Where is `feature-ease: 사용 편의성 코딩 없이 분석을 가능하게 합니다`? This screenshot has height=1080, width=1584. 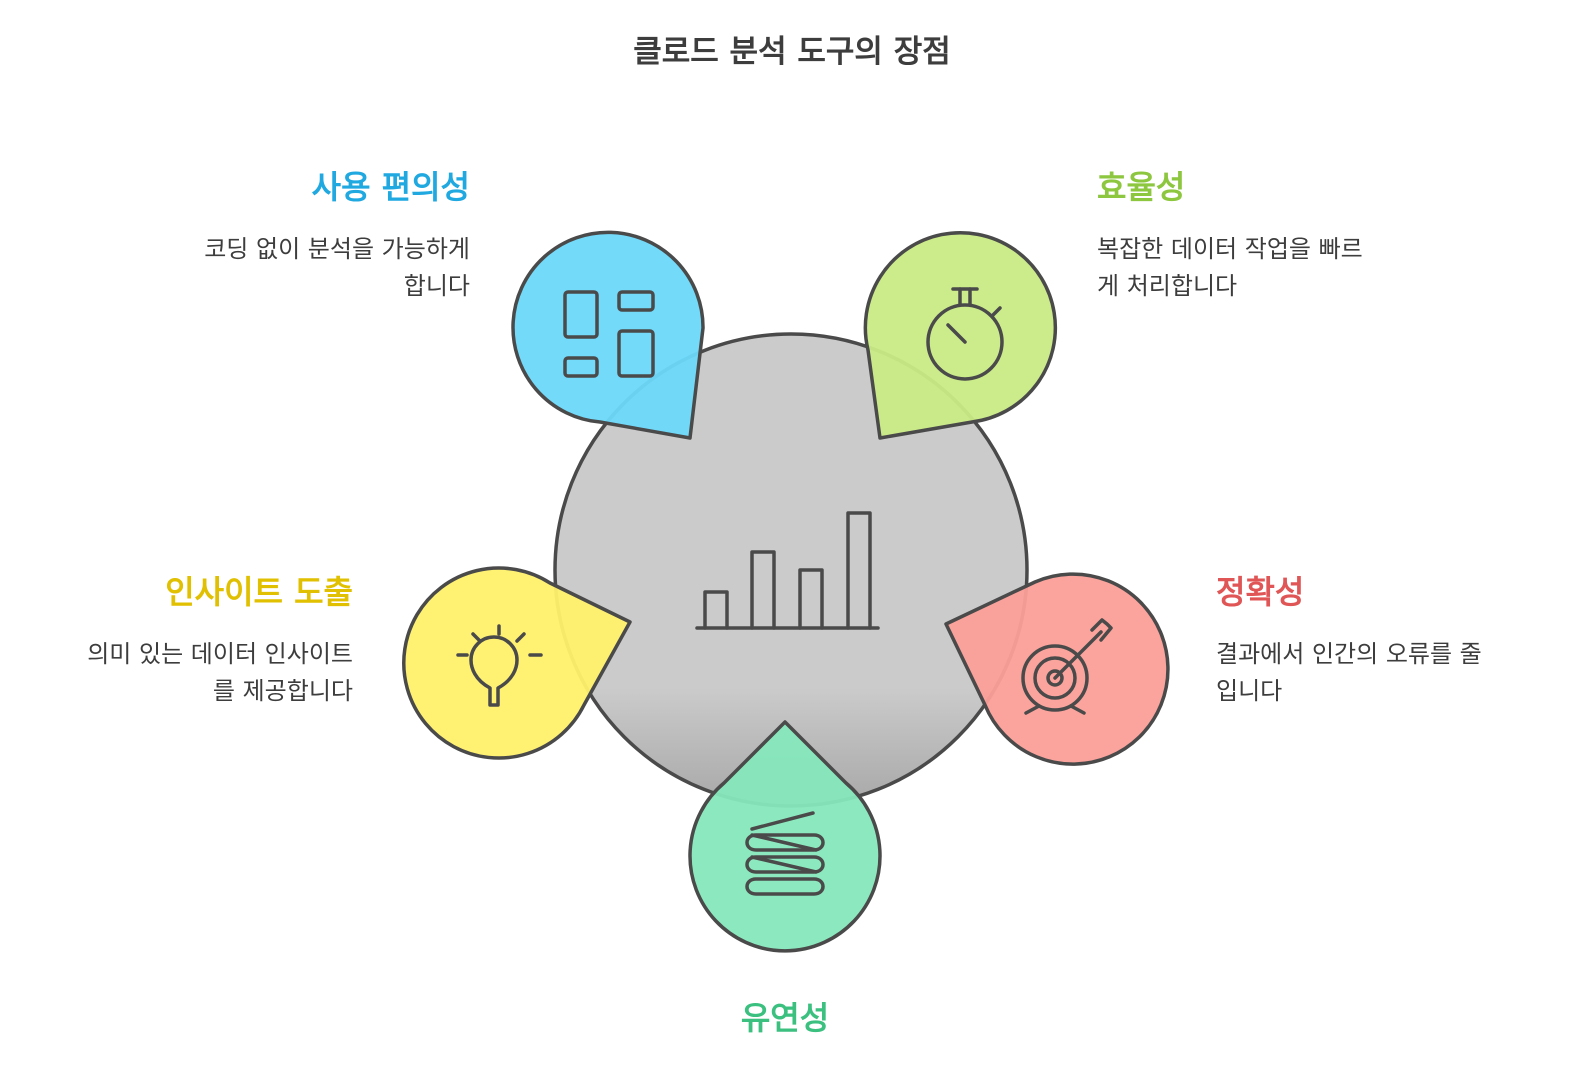
feature-ease: 사용 편의성 코딩 없이 분석을 가능하게 합니다 is located at coordinates (295, 236).